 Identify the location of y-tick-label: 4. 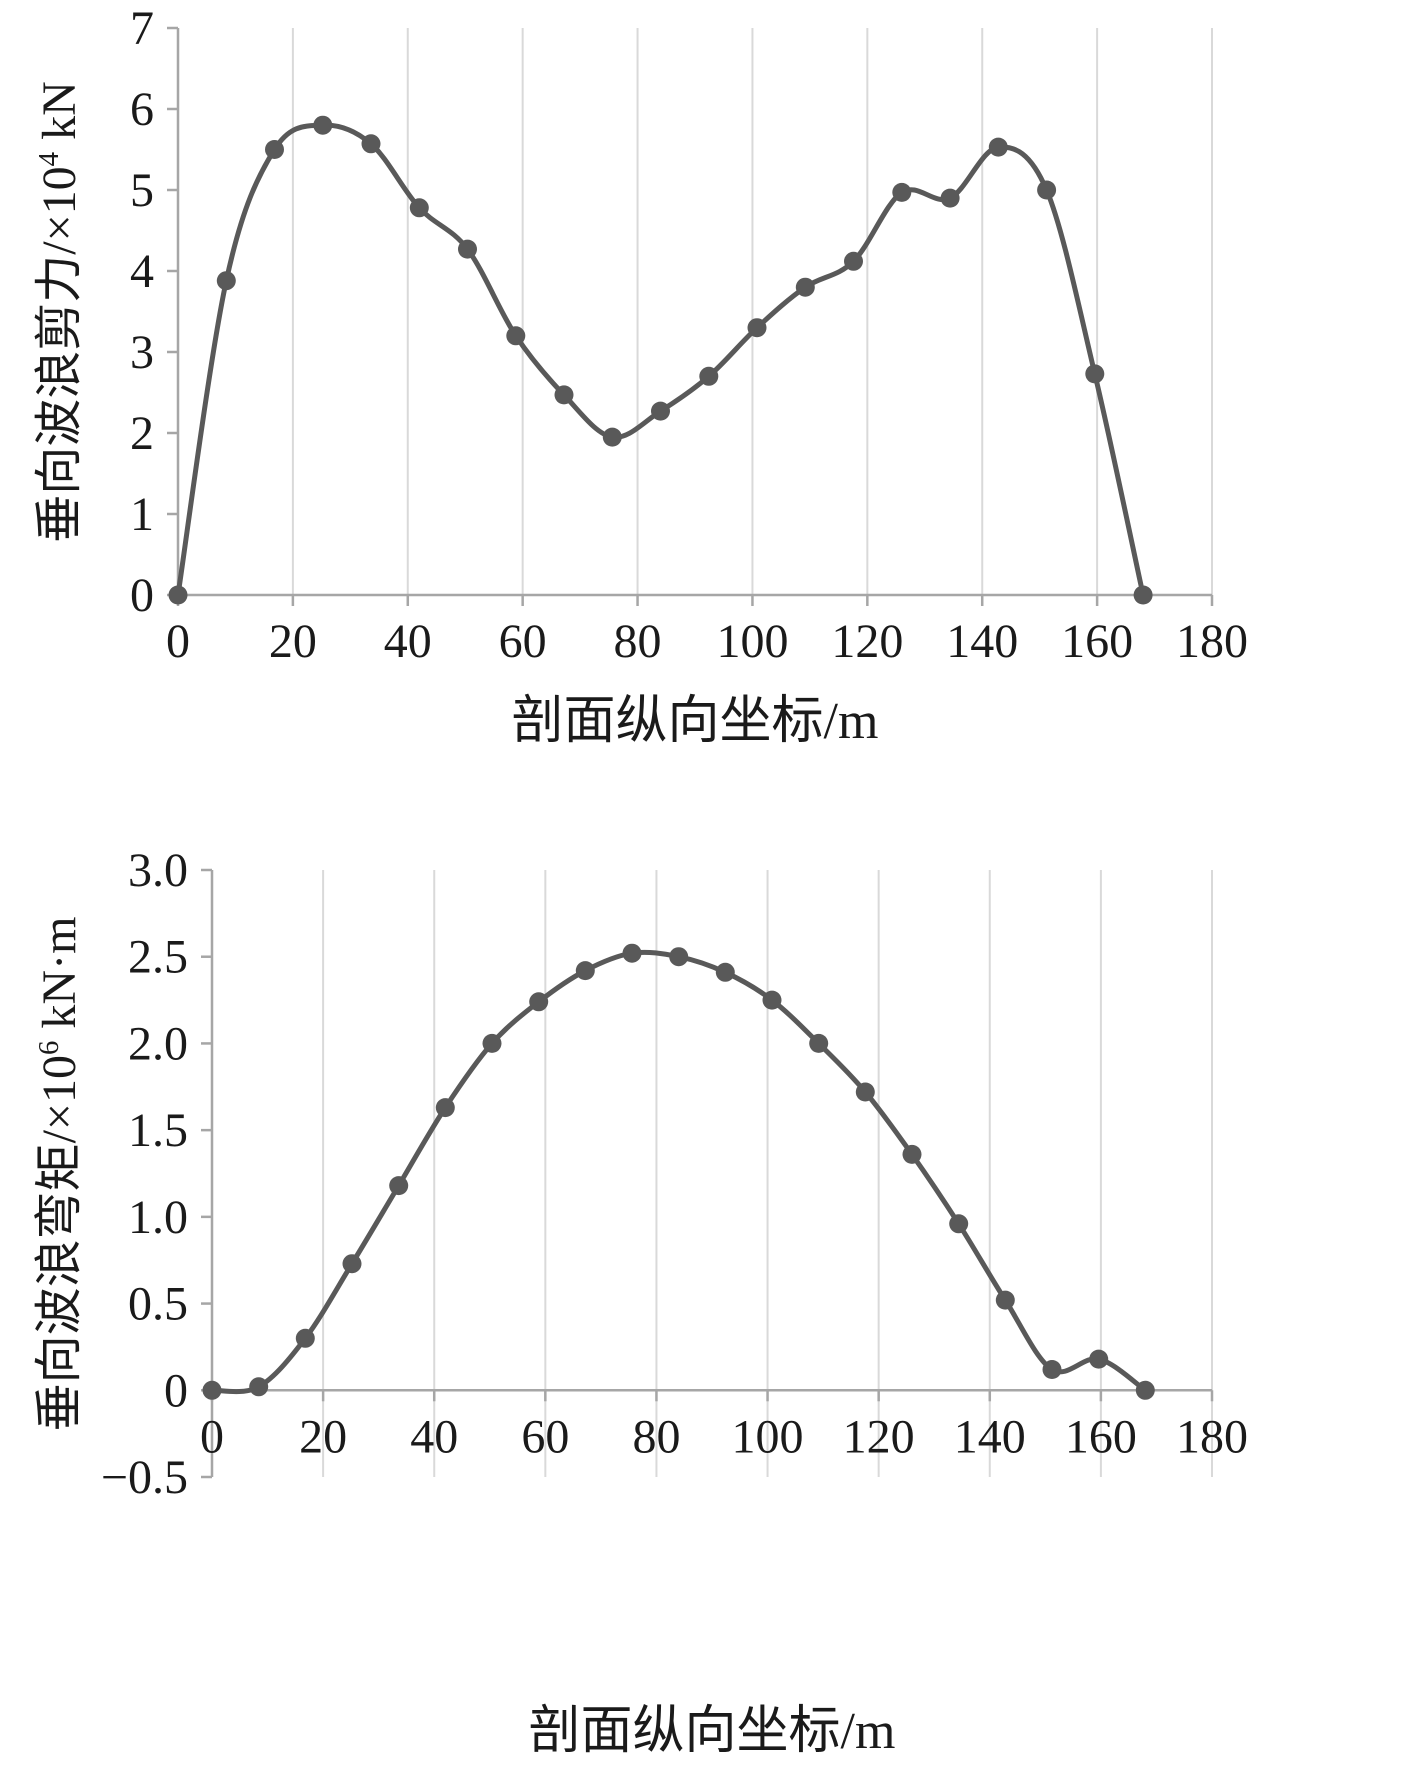
(142, 271).